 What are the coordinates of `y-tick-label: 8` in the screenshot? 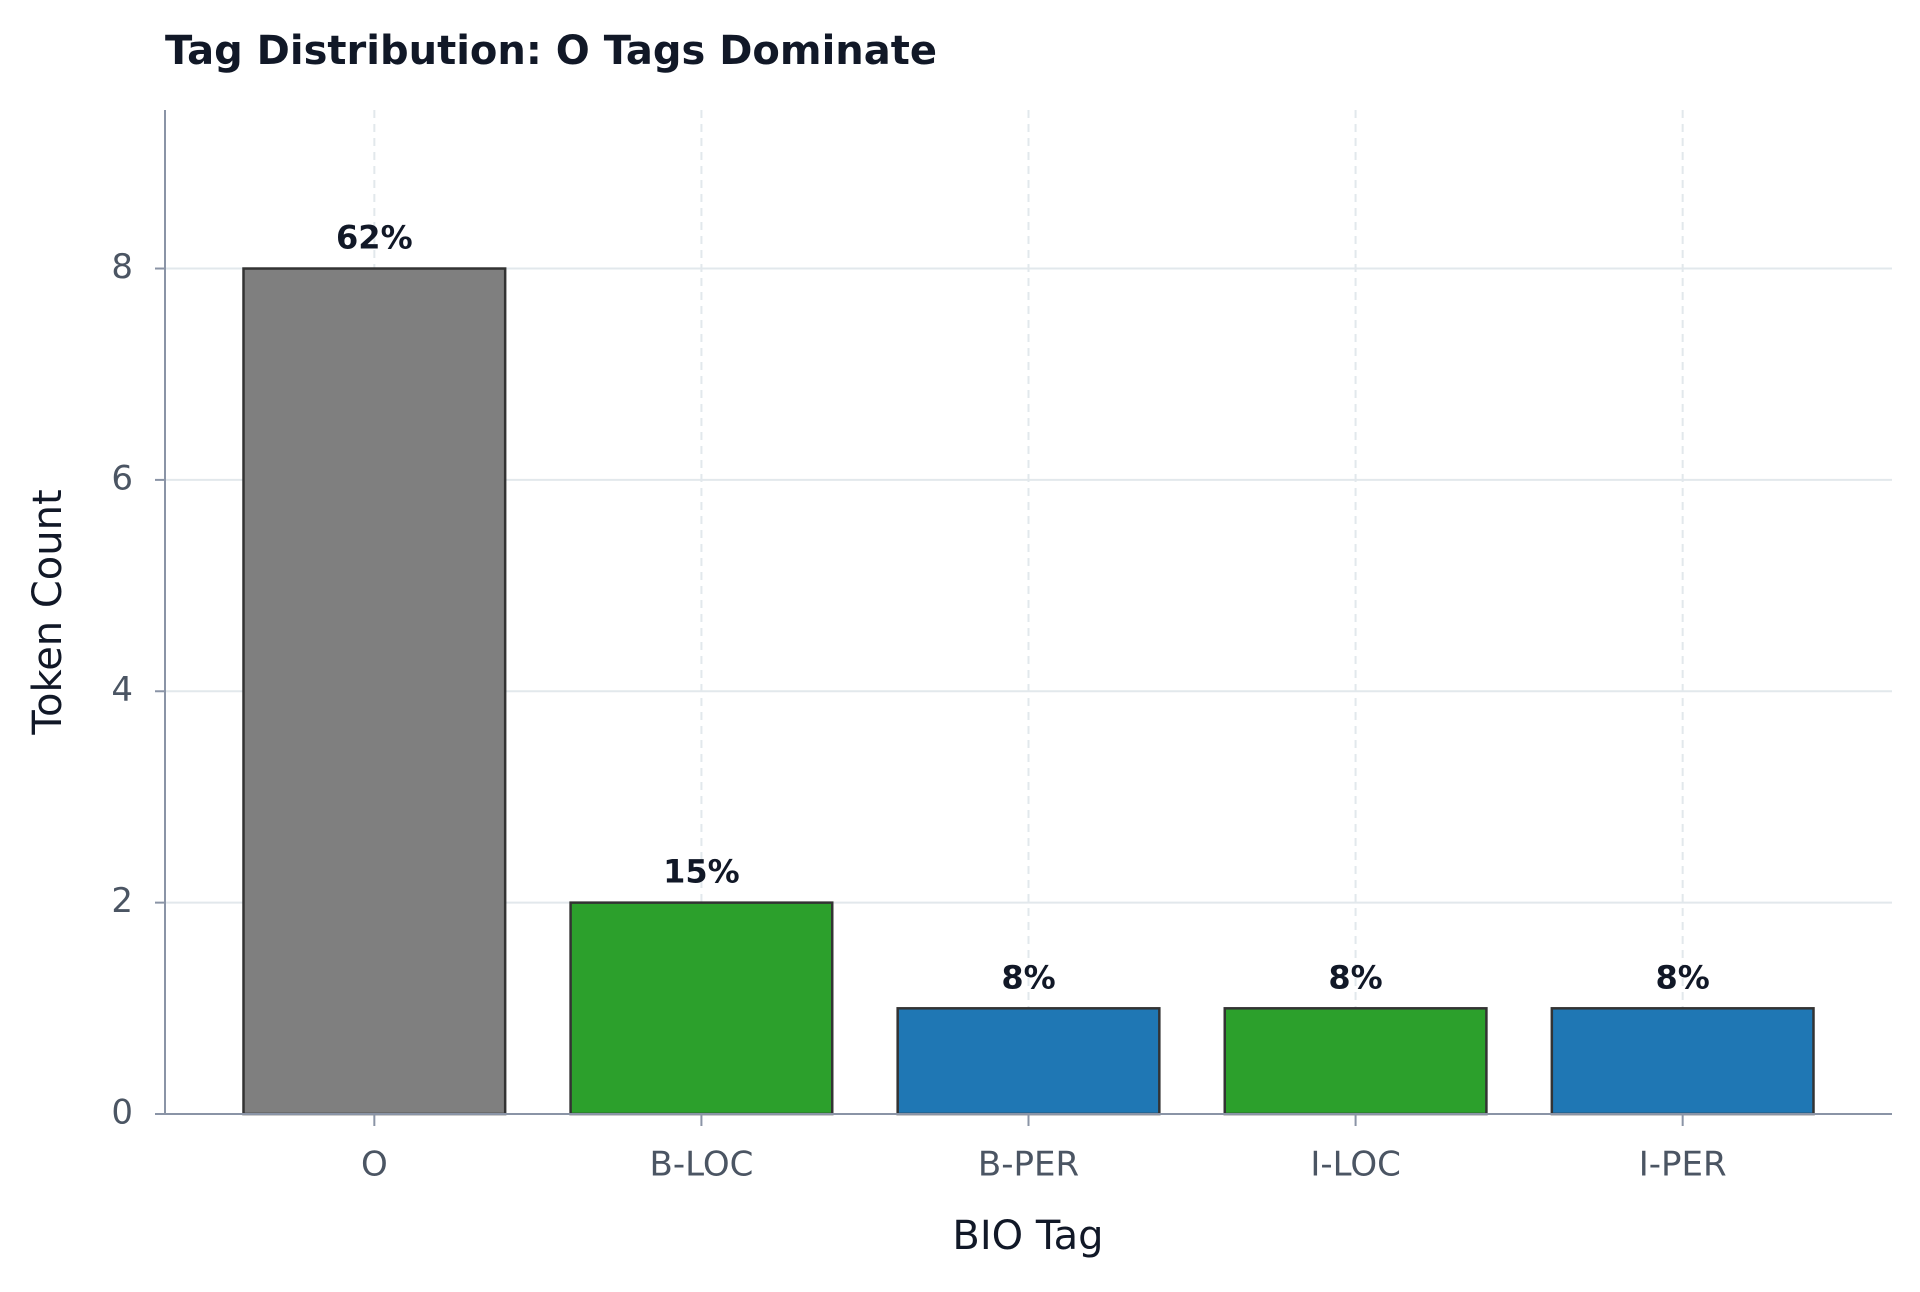 It's located at (122, 267).